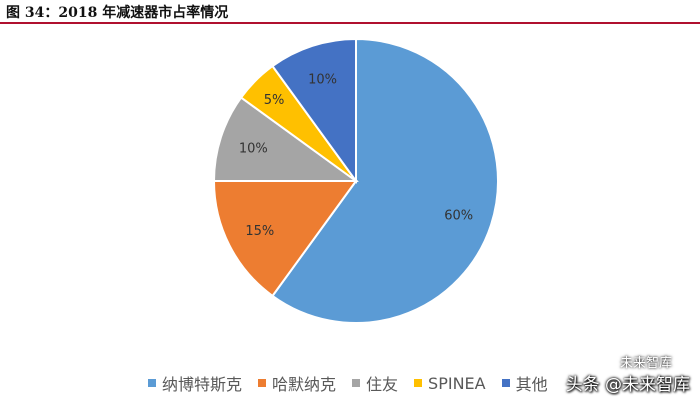 This screenshot has width=700, height=403. I want to click on legend-item-harmonic: 哈默纳克, so click(297, 383).